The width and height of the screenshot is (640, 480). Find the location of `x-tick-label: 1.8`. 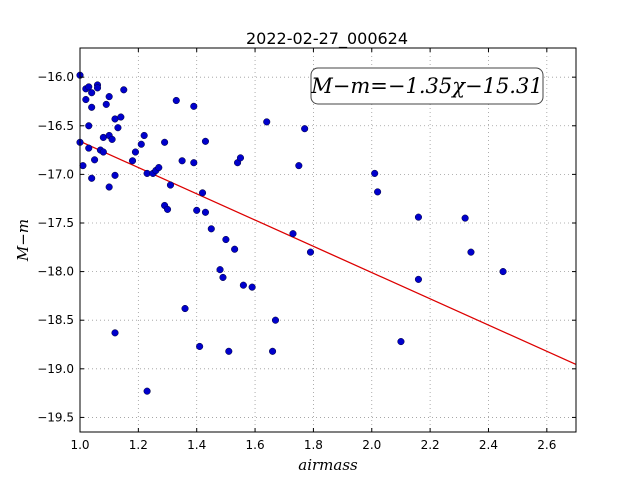

x-tick-label: 1.8 is located at coordinates (313, 445).